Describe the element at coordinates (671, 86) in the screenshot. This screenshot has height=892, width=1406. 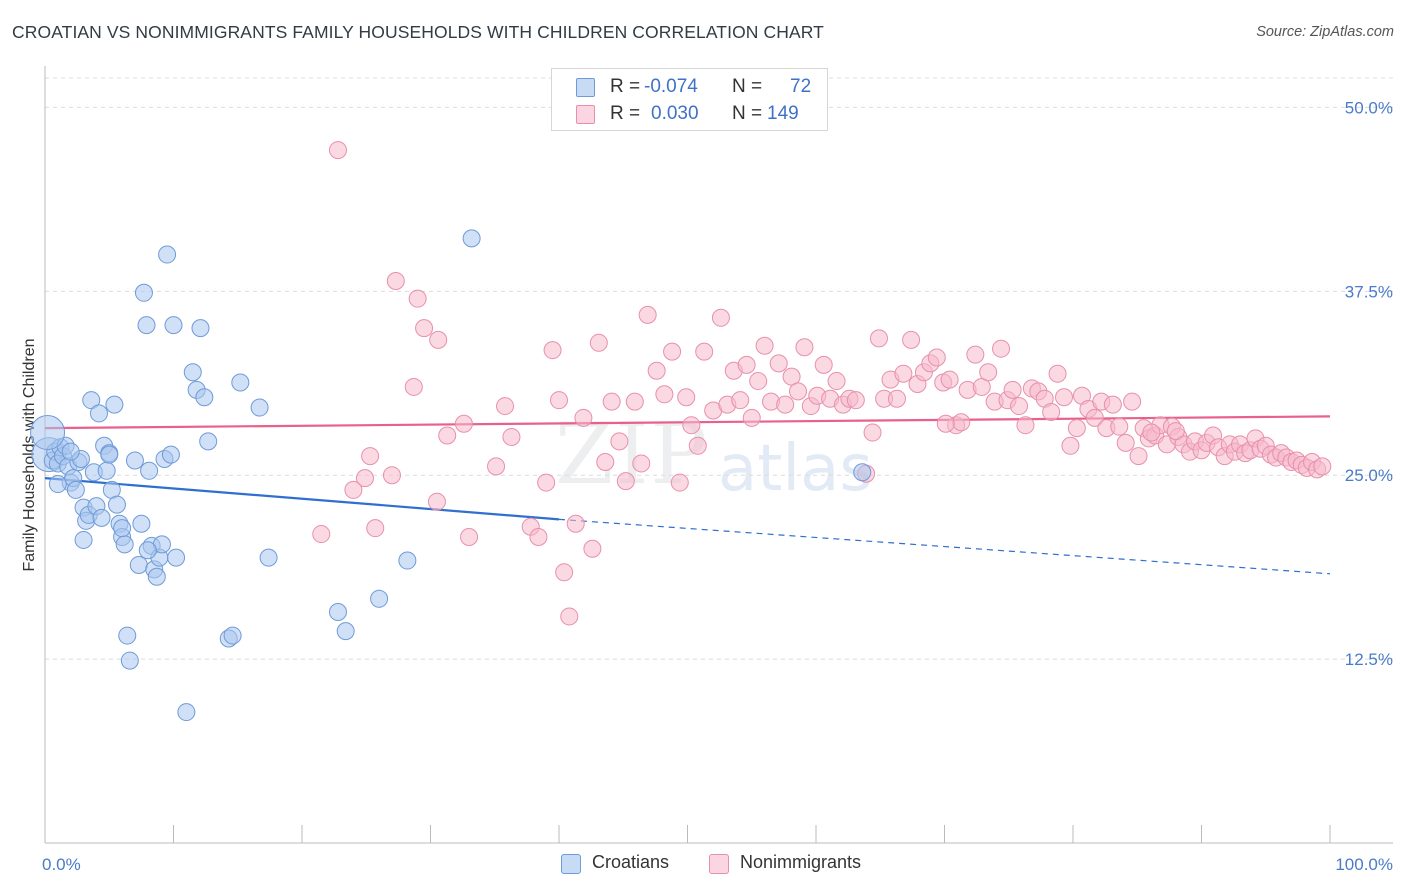
I see `legend-r-value: -0.074` at that location.